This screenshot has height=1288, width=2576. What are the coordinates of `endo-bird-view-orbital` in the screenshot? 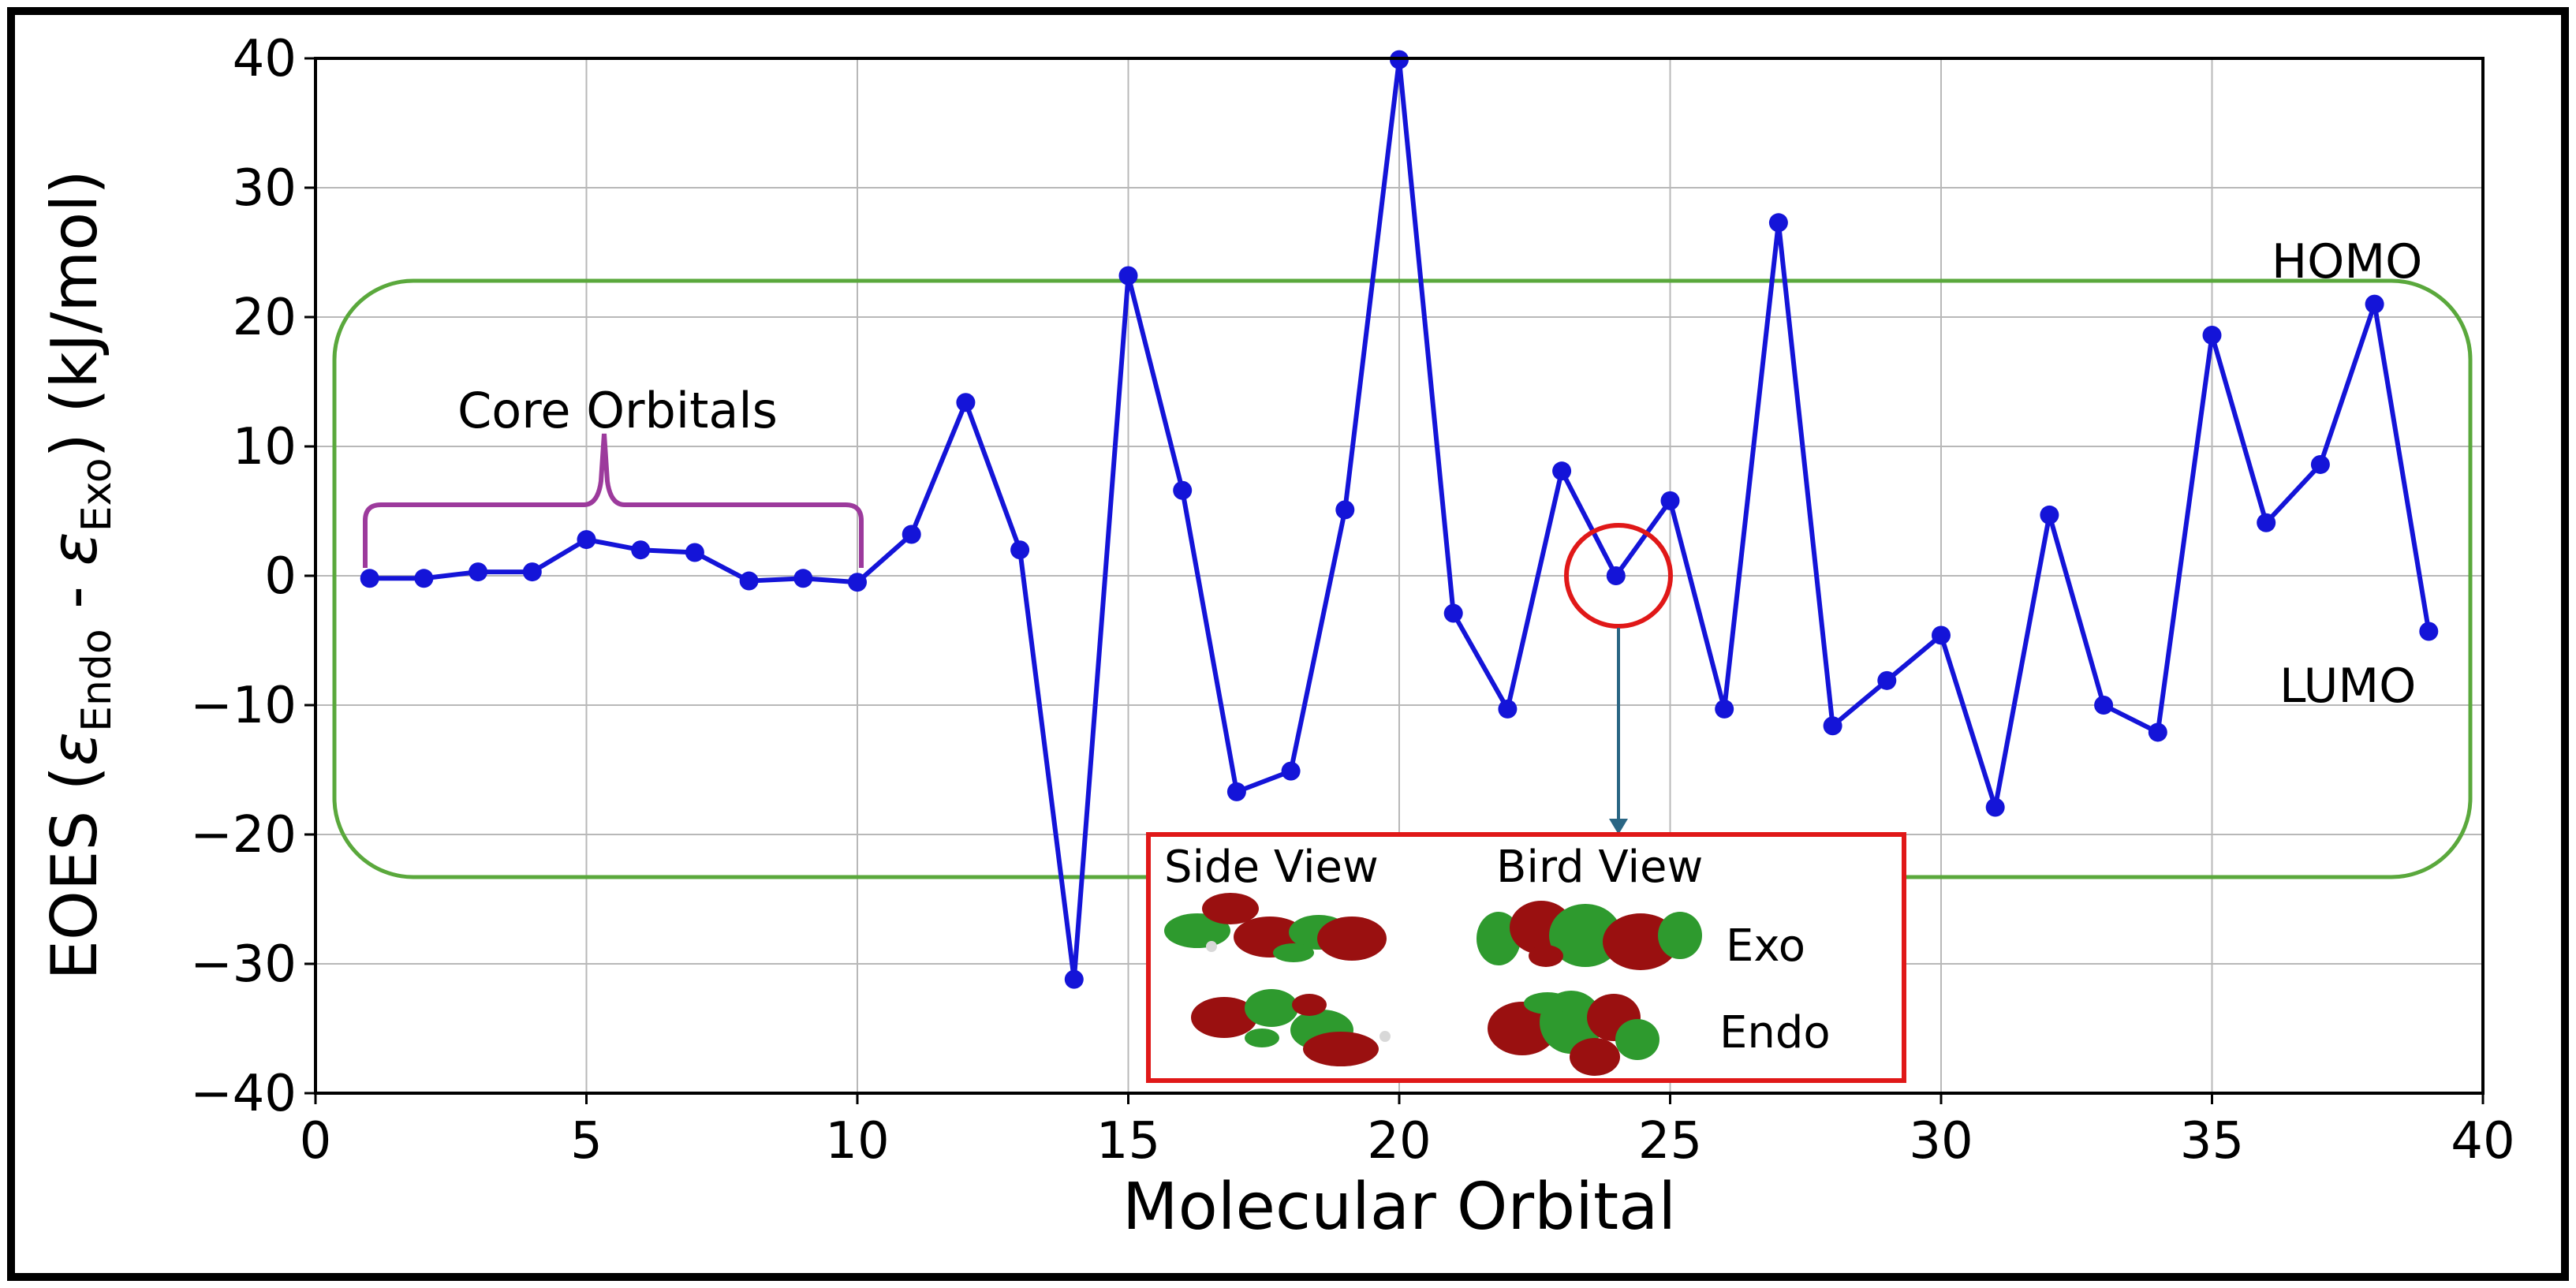 It's located at (1573, 1033).